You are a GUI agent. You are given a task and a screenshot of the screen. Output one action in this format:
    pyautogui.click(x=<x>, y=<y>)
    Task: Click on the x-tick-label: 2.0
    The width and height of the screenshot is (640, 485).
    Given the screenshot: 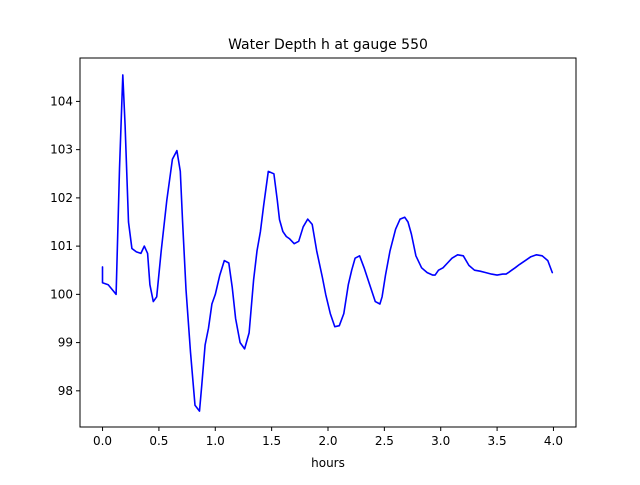 What is the action you would take?
    pyautogui.click(x=327, y=441)
    